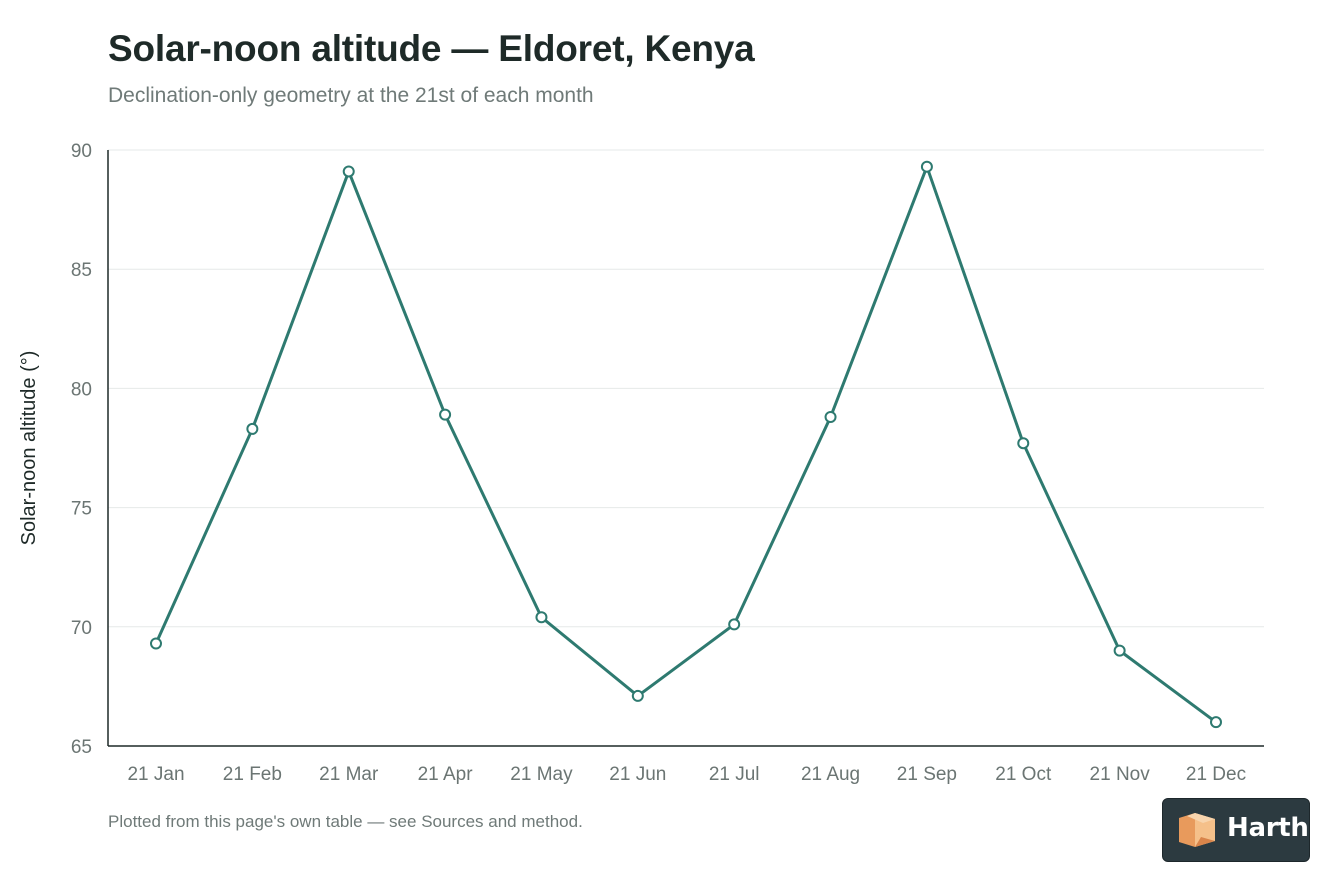 The width and height of the screenshot is (1344, 896). I want to click on x-tick-label: 21 Oct, so click(1023, 774).